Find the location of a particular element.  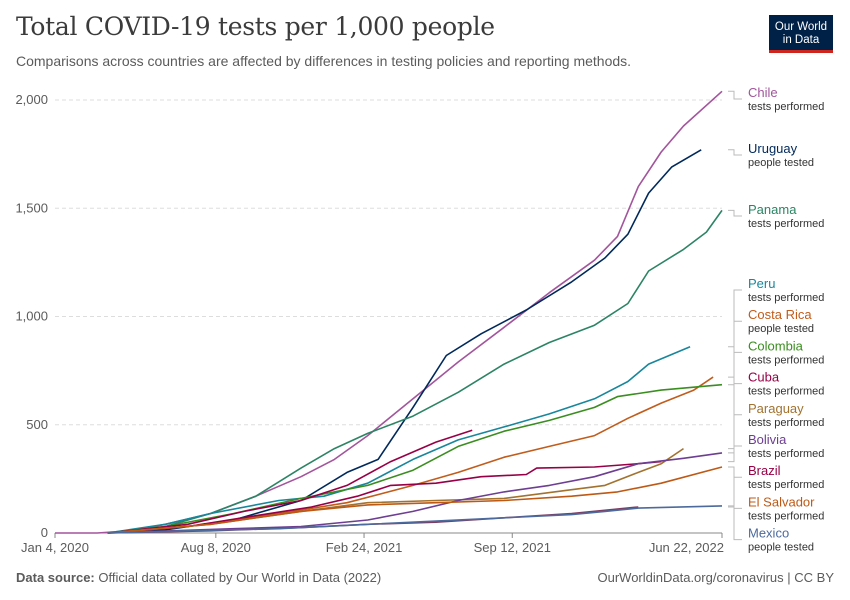

logo-line-1: Our World is located at coordinates (801, 27).